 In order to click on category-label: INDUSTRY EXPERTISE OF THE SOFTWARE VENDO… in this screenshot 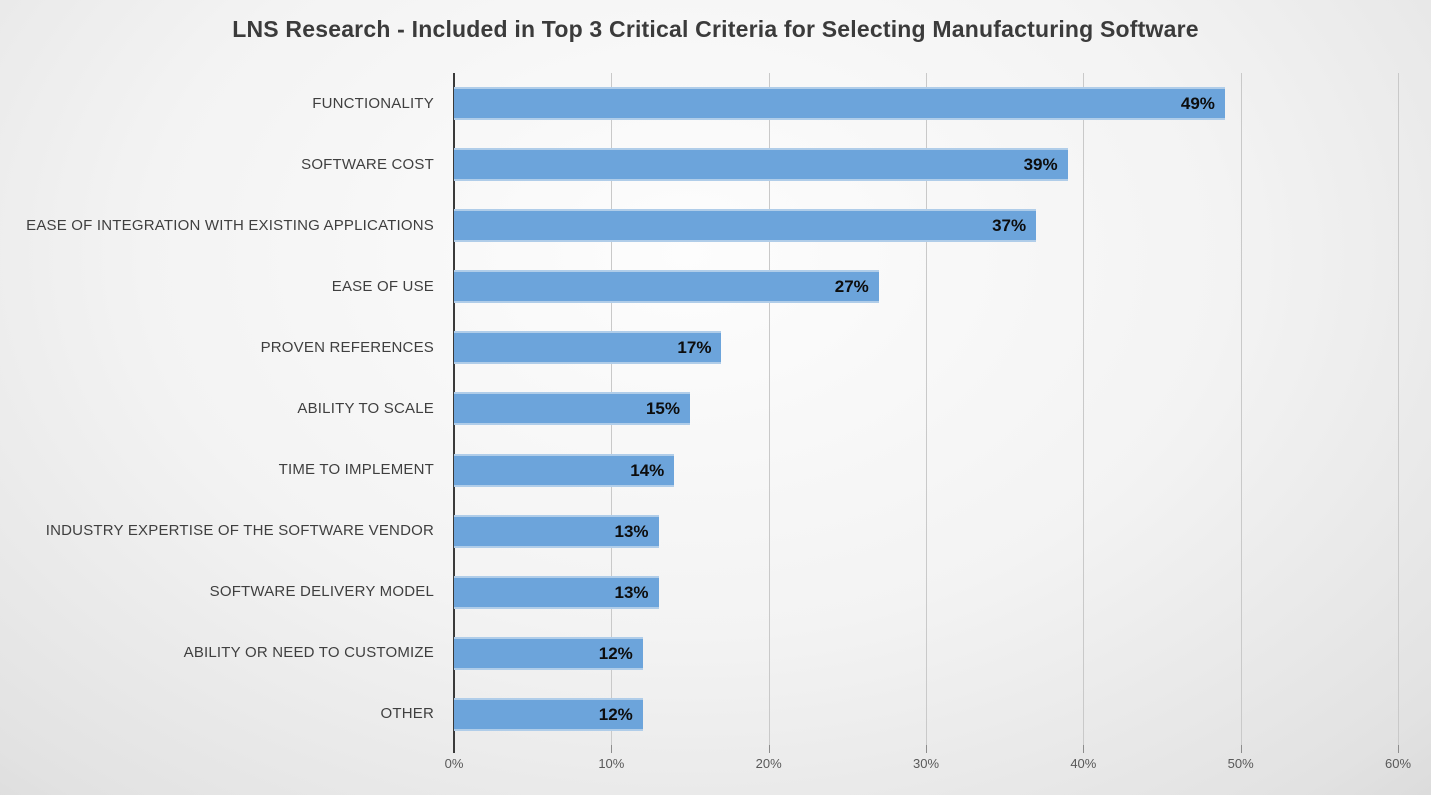, I will do `click(239, 531)`.